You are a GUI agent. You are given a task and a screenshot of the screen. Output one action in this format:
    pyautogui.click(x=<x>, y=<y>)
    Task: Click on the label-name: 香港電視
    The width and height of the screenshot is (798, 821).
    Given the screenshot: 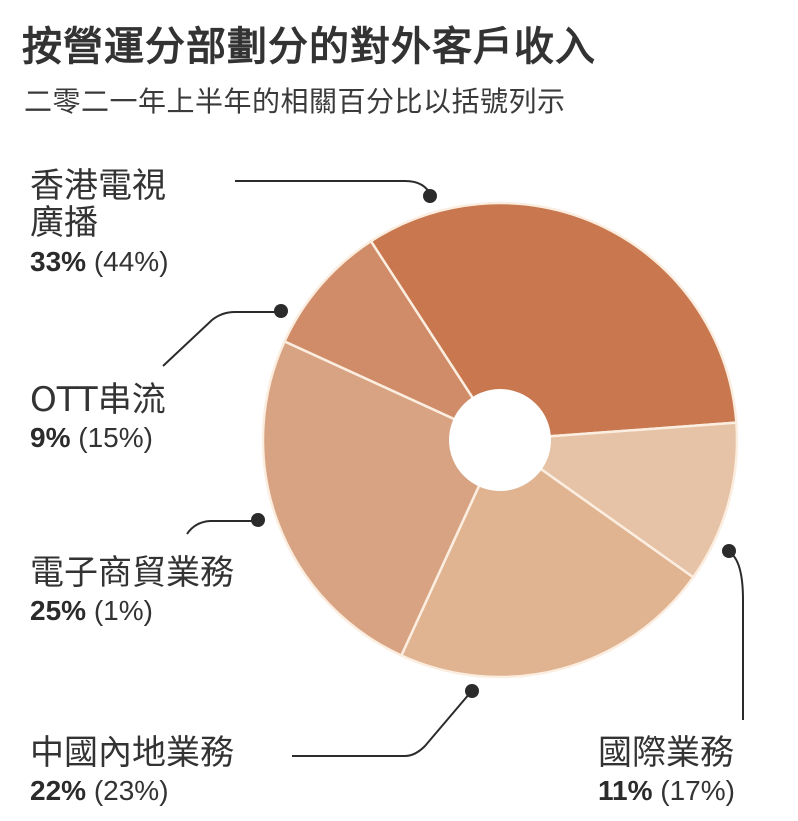 What is the action you would take?
    pyautogui.click(x=98, y=186)
    